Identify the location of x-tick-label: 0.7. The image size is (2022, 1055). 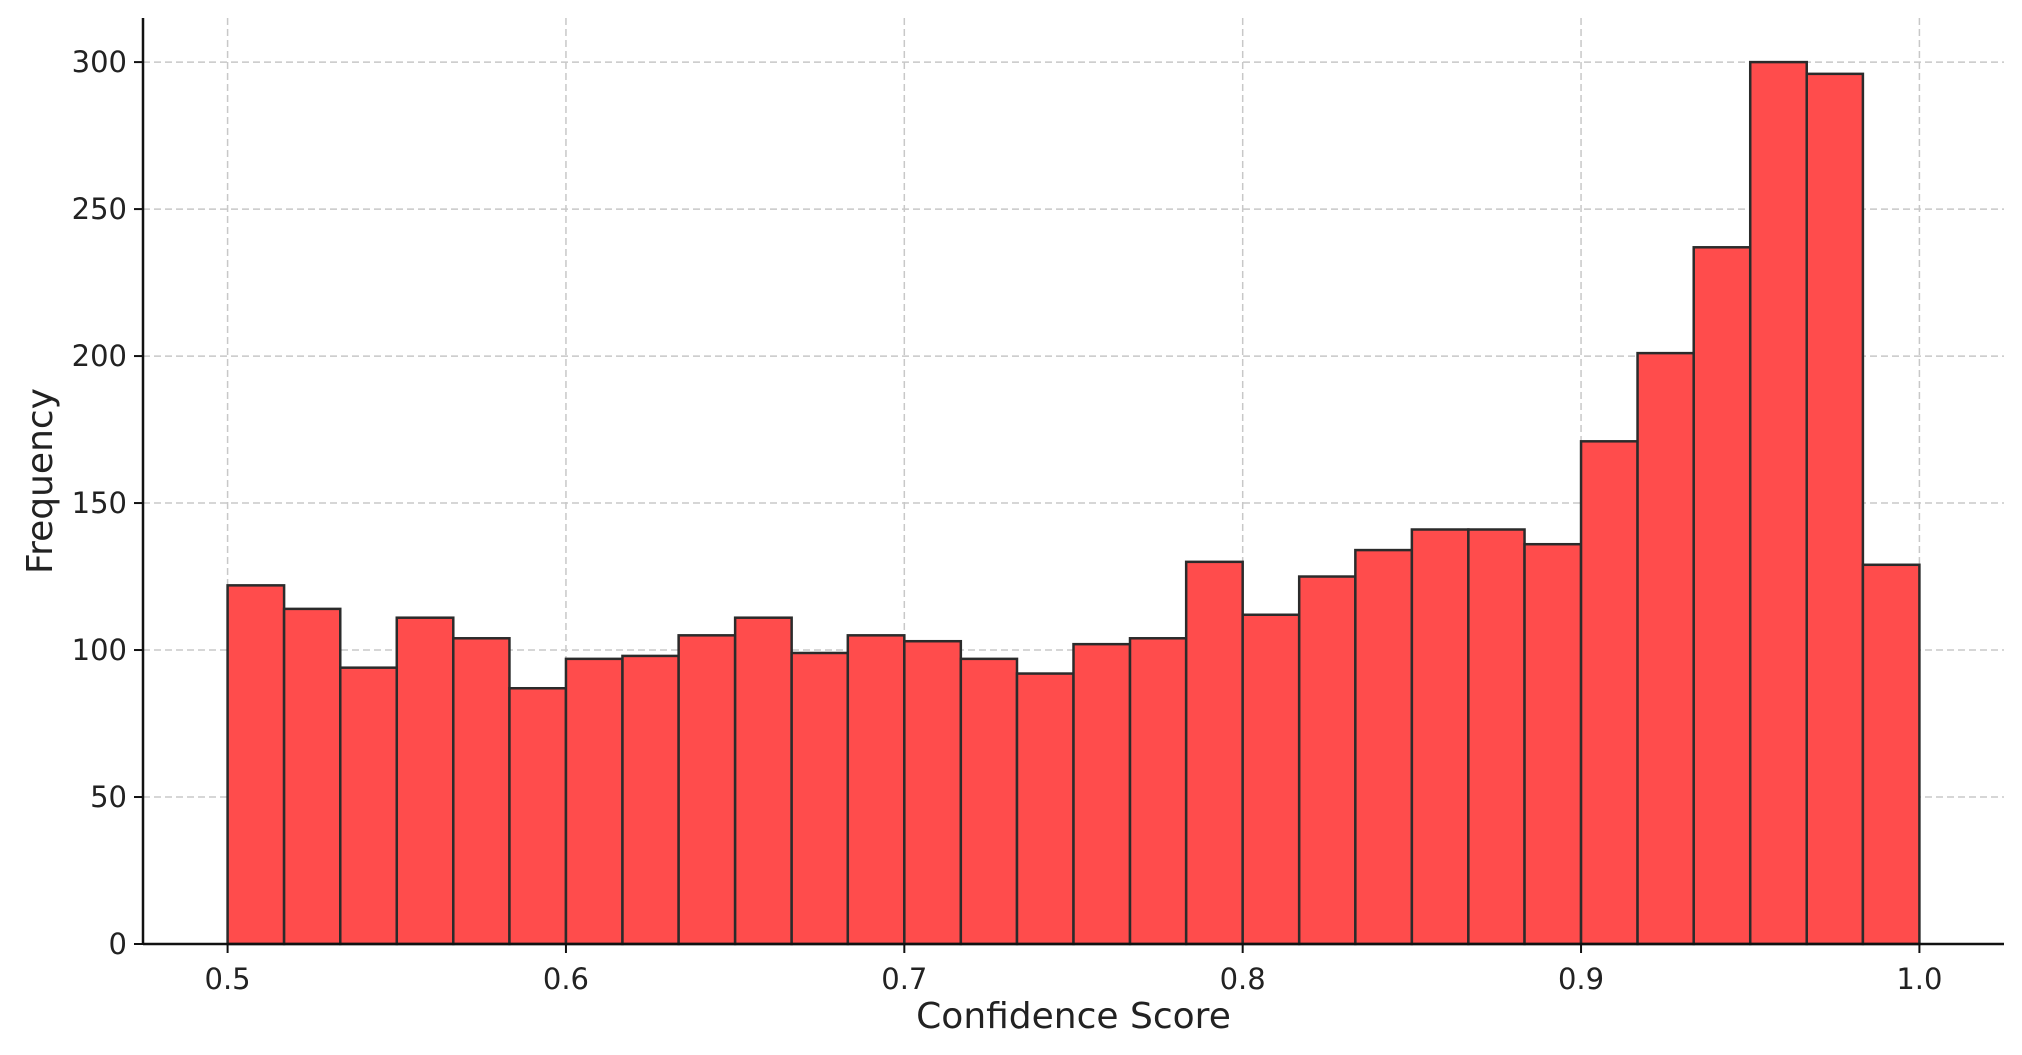
(904, 979).